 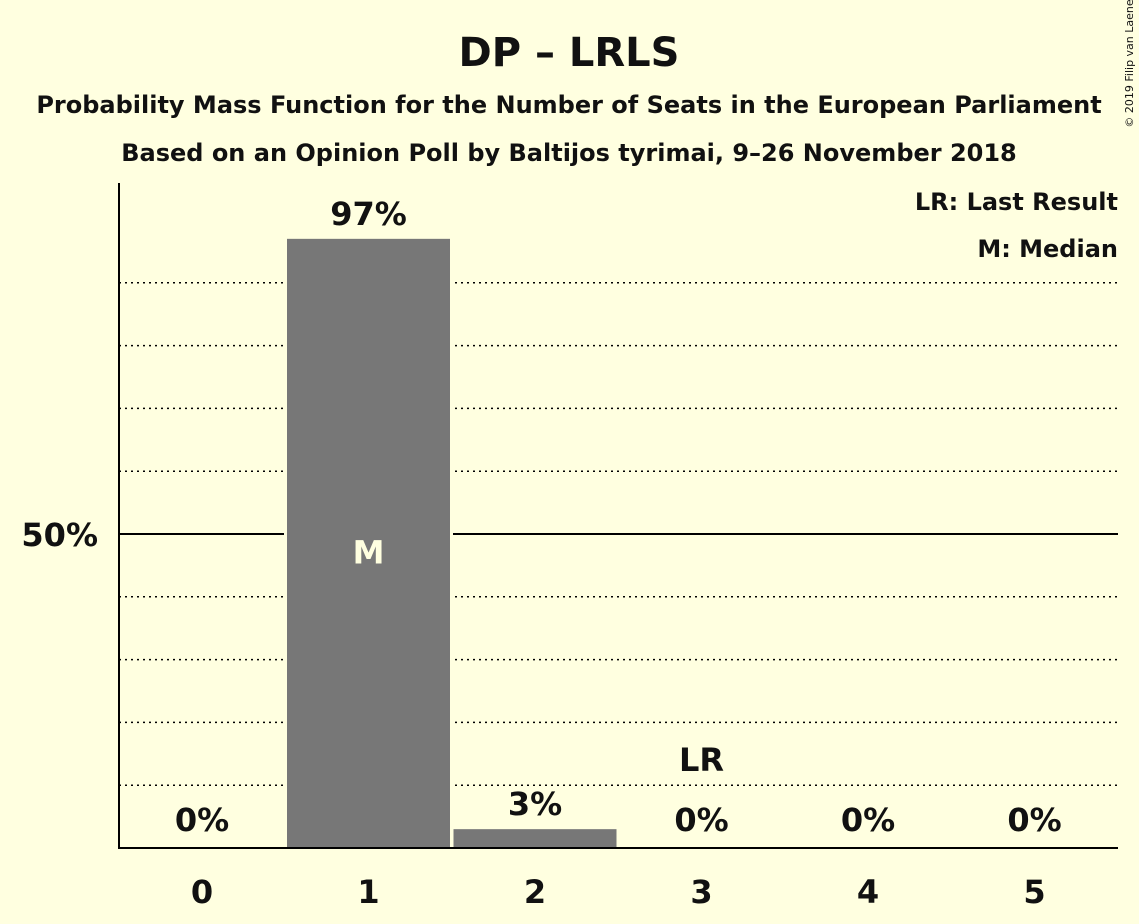 I want to click on copyright-note: © 2019 Filip van Laenen, so click(x=1129, y=64).